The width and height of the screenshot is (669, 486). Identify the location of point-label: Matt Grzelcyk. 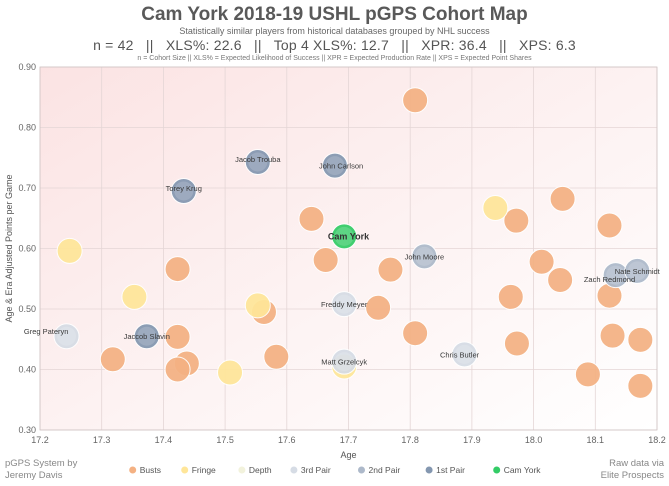
(344, 362).